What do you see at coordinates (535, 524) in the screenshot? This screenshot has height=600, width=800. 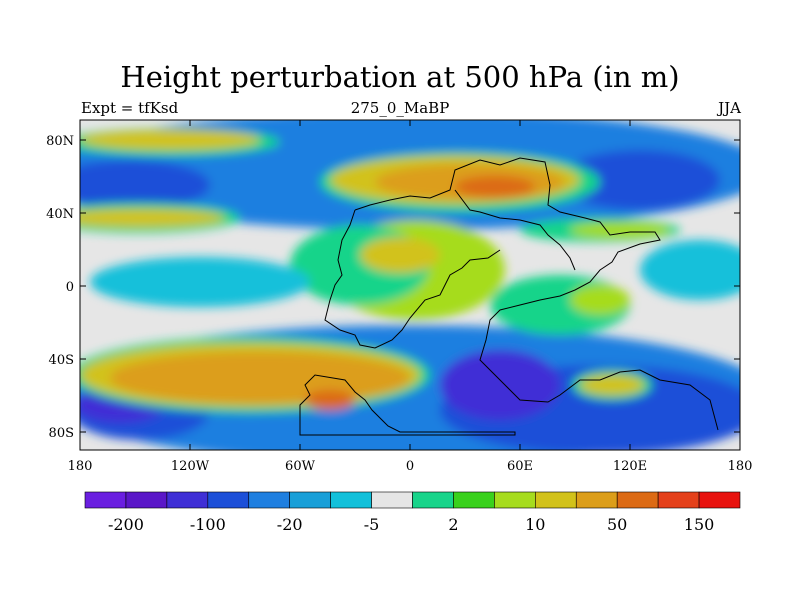 I see `colorbar-label: 10` at bounding box center [535, 524].